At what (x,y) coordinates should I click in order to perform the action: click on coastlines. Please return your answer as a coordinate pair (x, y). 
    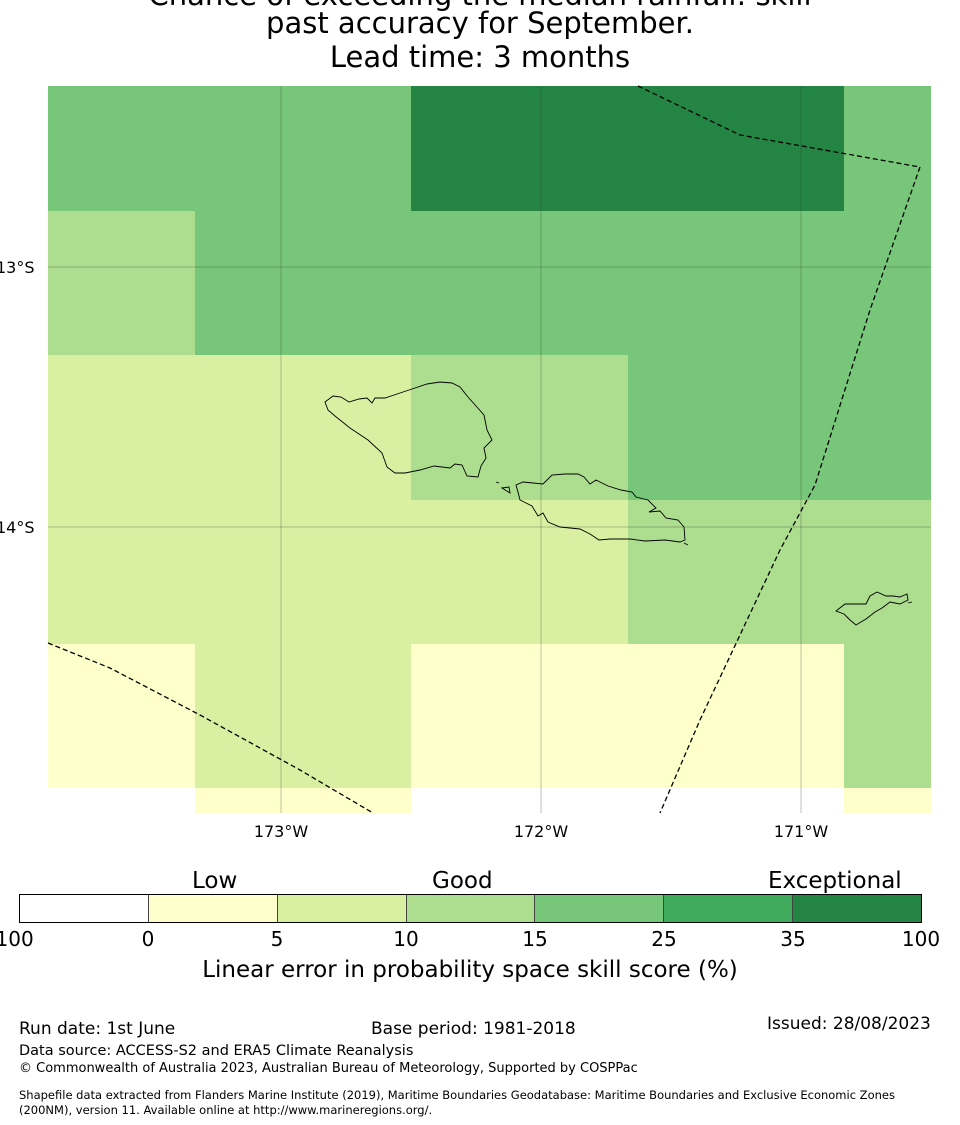
    Looking at the image, I should click on (618, 503).